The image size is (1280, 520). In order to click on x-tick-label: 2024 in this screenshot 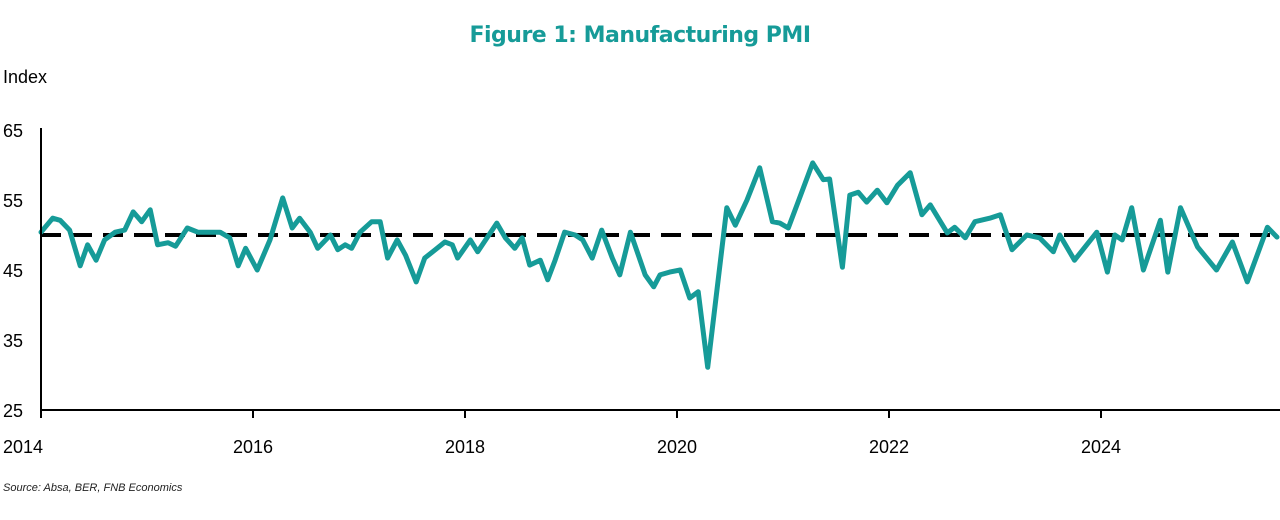, I will do `click(1101, 447)`.